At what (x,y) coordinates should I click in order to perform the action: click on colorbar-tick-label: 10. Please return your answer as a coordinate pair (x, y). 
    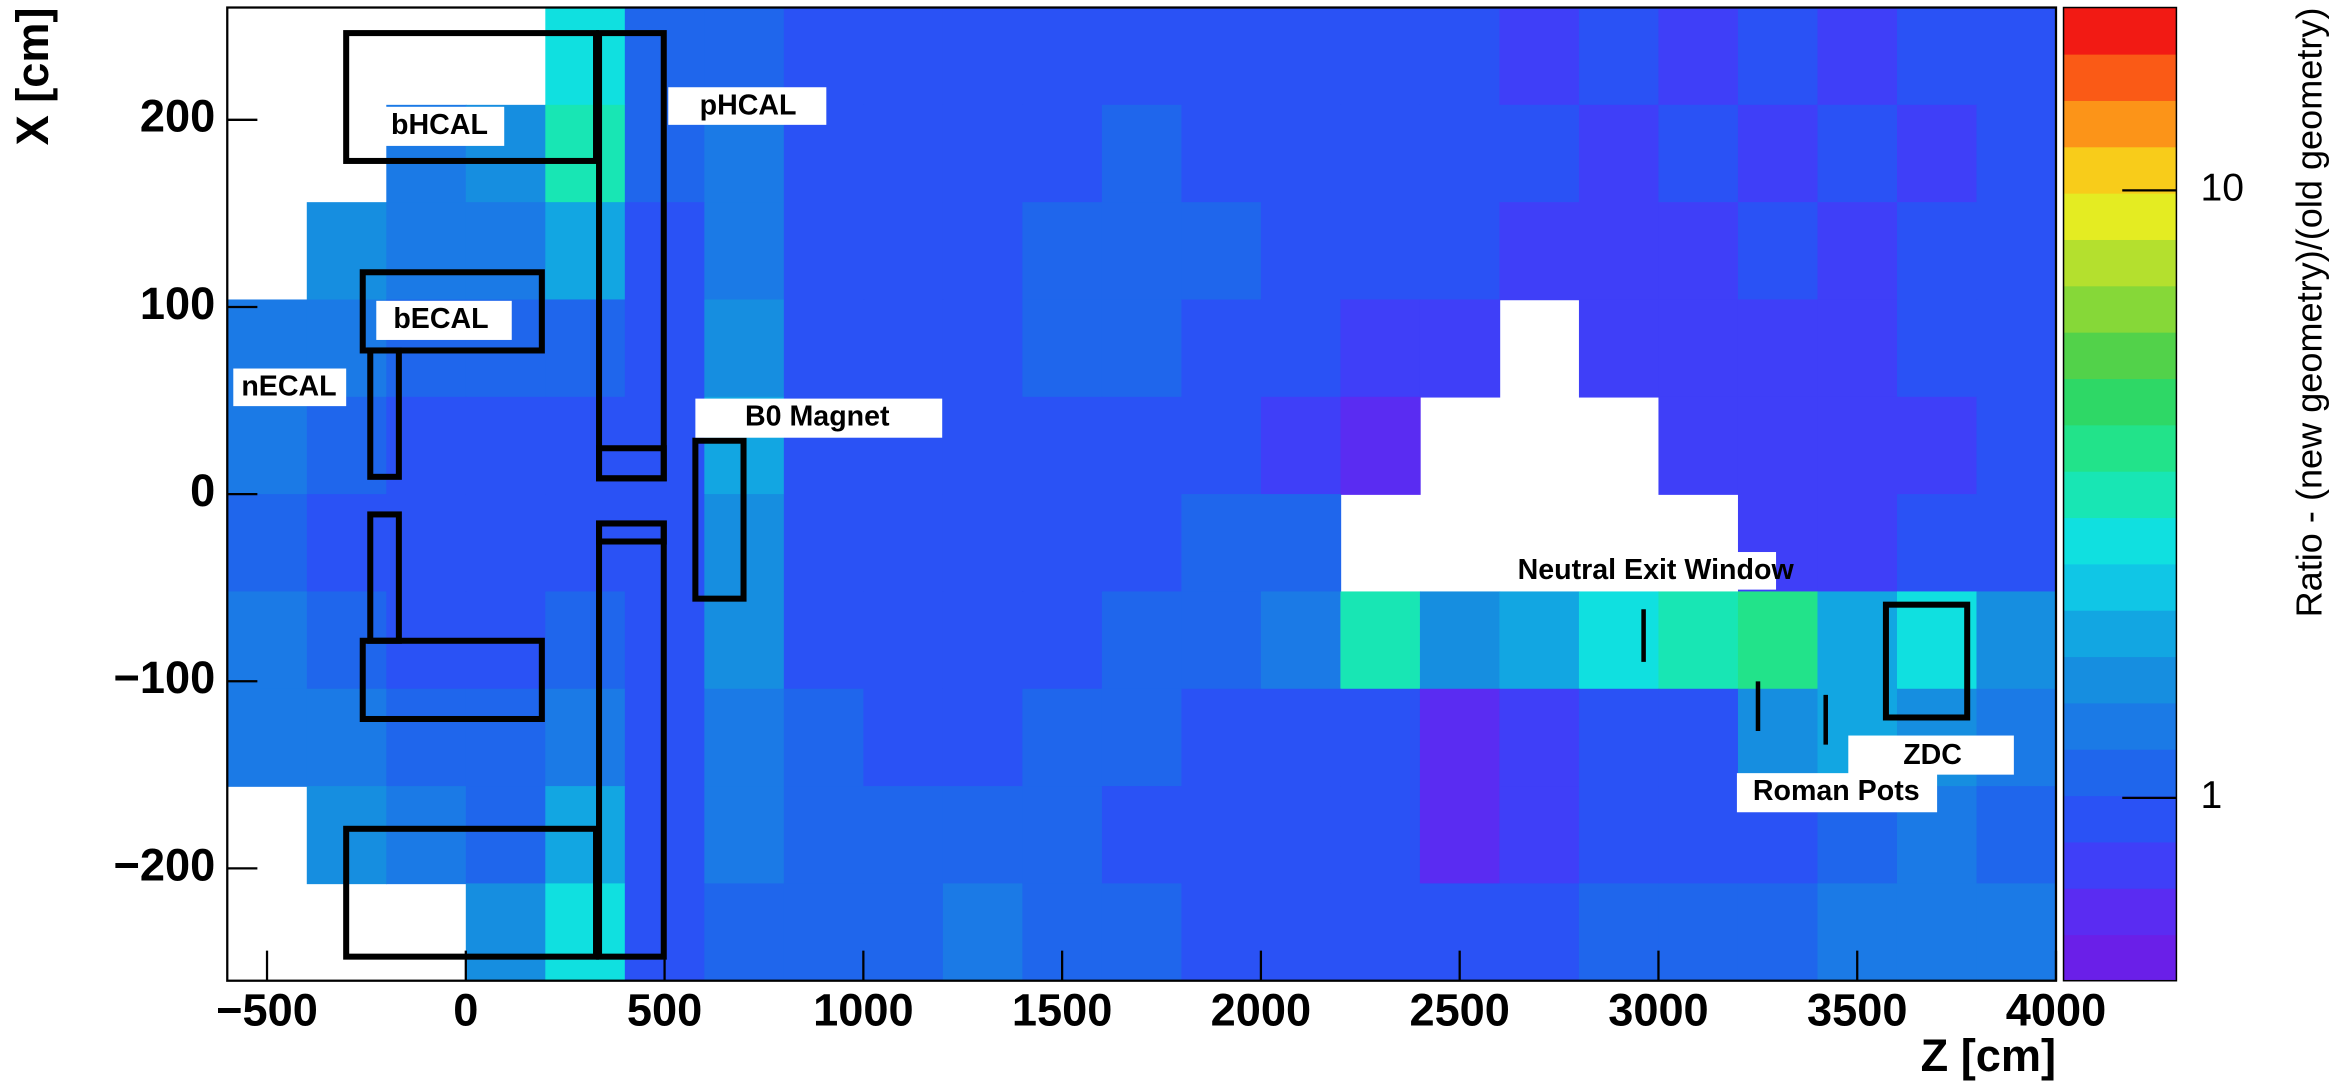
    Looking at the image, I should click on (2222, 188).